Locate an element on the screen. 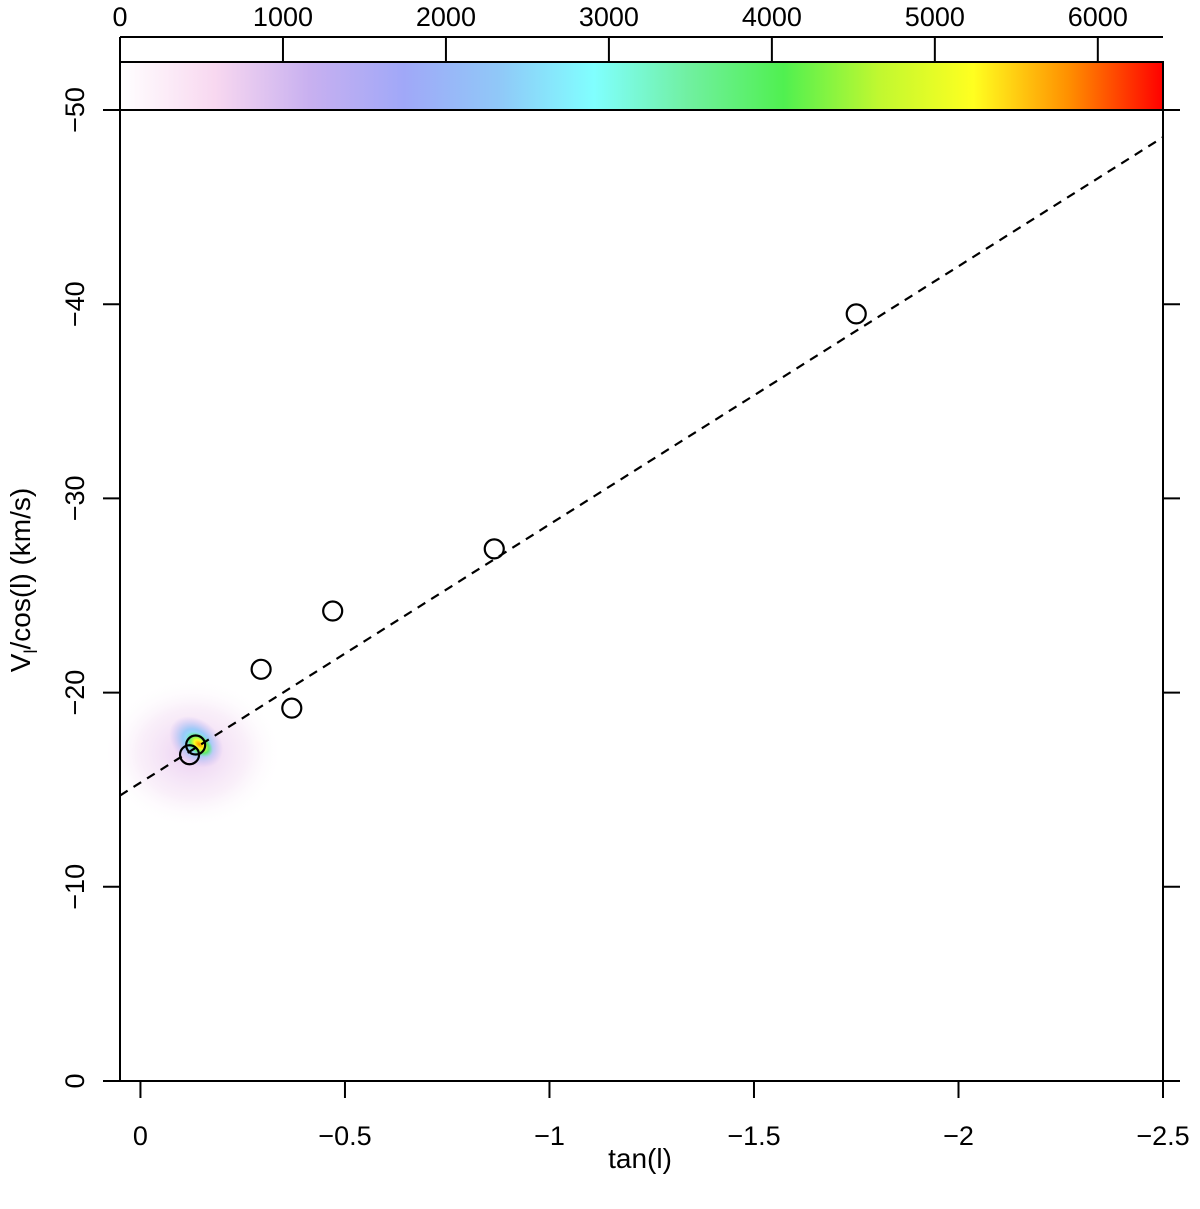  colorbar-tick-label: 1000 is located at coordinates (283, 17).